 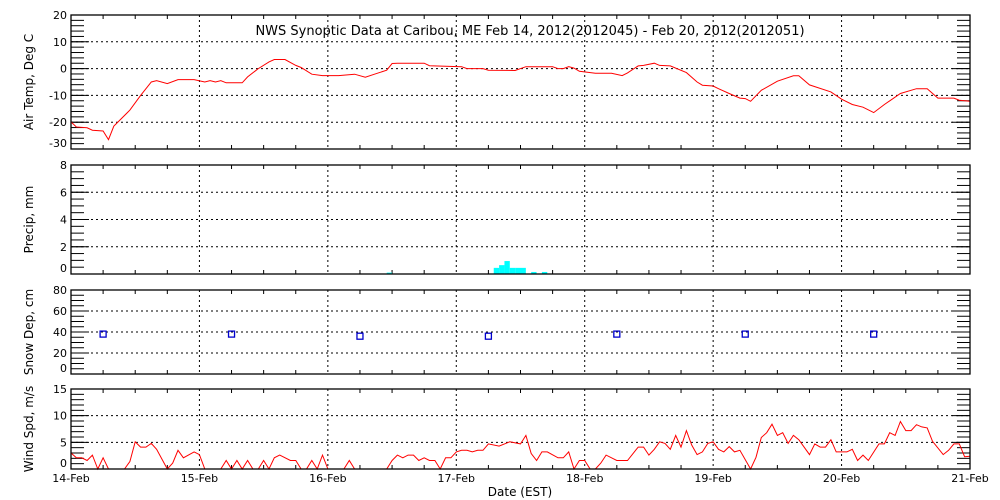 I want to click on y-tick-label: 5, so click(x=63, y=442).